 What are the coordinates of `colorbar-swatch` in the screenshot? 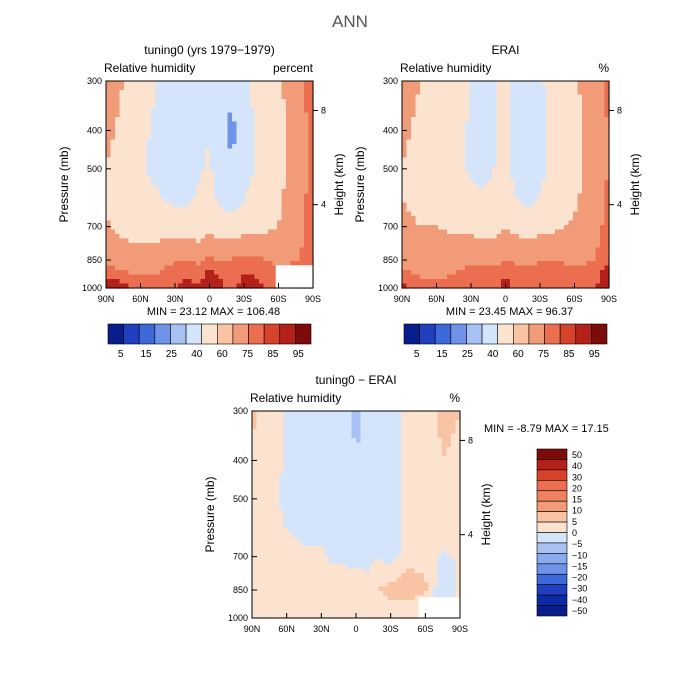 It's located at (272, 334).